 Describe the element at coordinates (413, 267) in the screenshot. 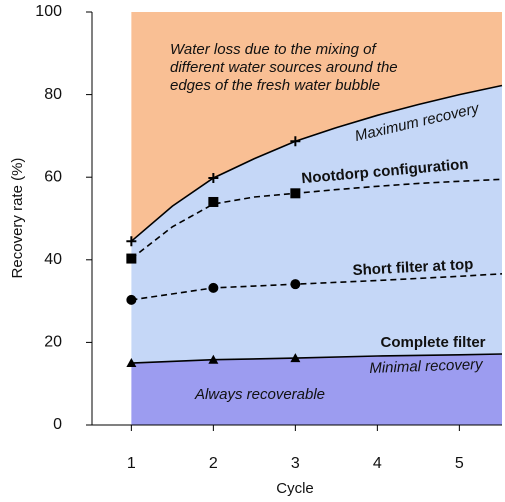

I see `series-label: Short filter at top` at that location.